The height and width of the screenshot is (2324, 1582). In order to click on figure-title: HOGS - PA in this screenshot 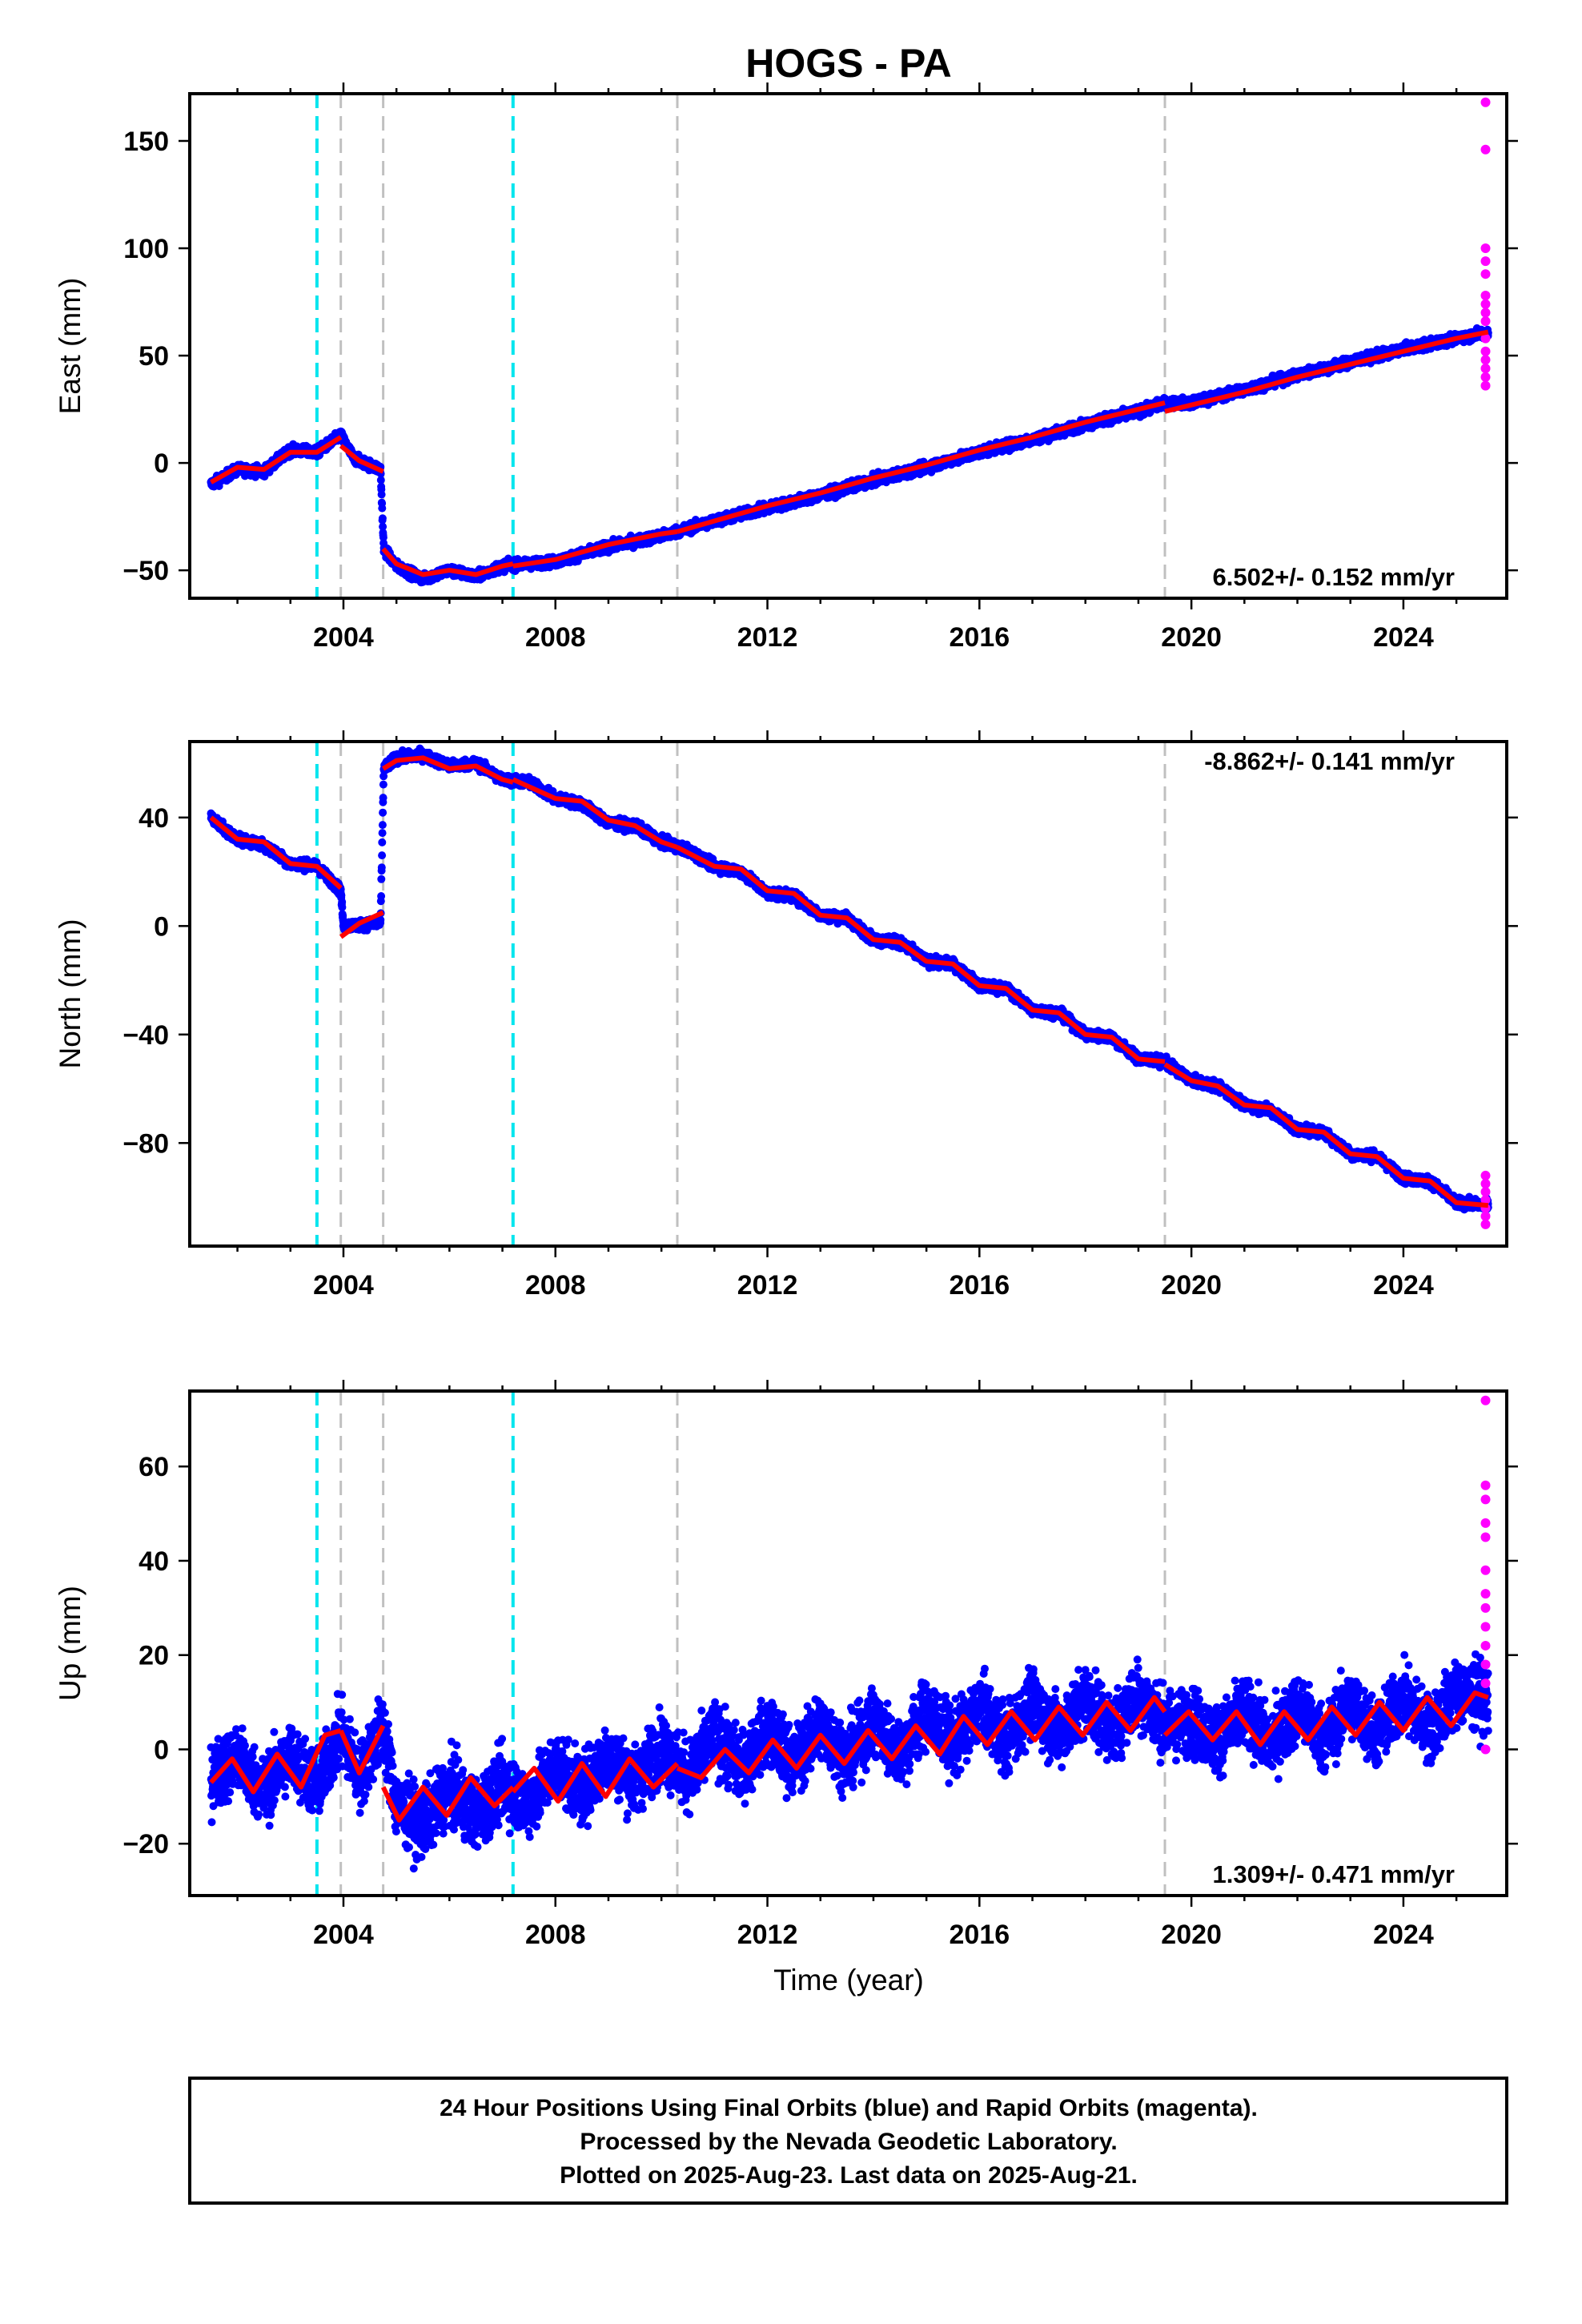, I will do `click(848, 63)`.